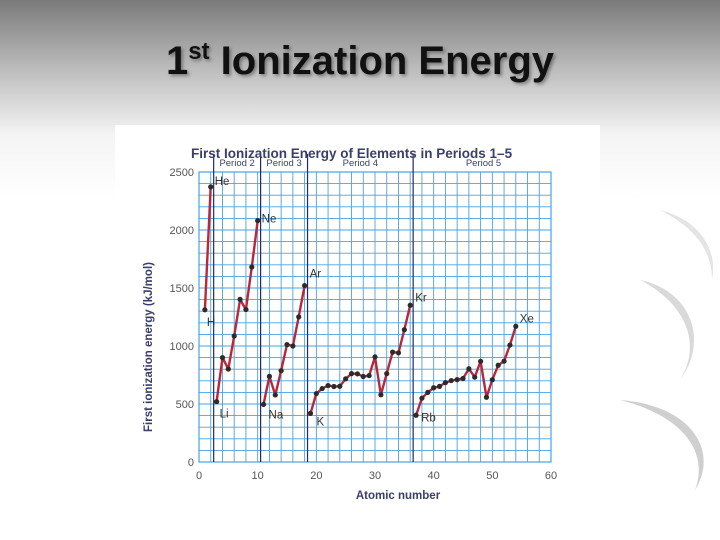 The height and width of the screenshot is (540, 720). What do you see at coordinates (182, 231) in the screenshot?
I see `y-tick-label: 2000` at bounding box center [182, 231].